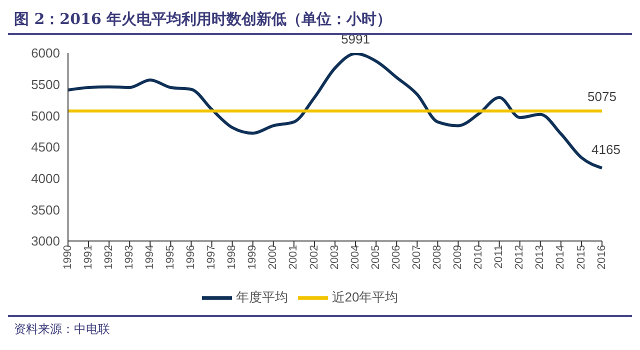 The image size is (640, 350). Describe the element at coordinates (45, 241) in the screenshot. I see `y-tick-label: 3000` at that location.